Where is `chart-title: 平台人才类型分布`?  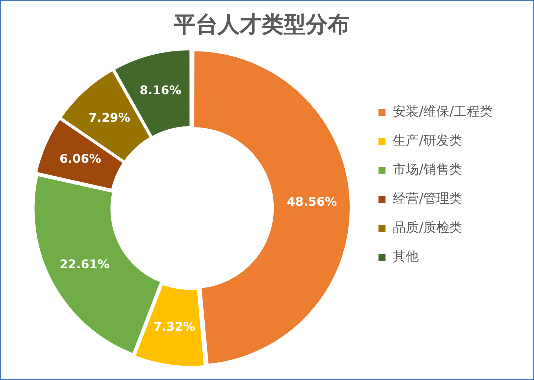
chart-title: 平台人才类型分布 is located at coordinates (261, 25).